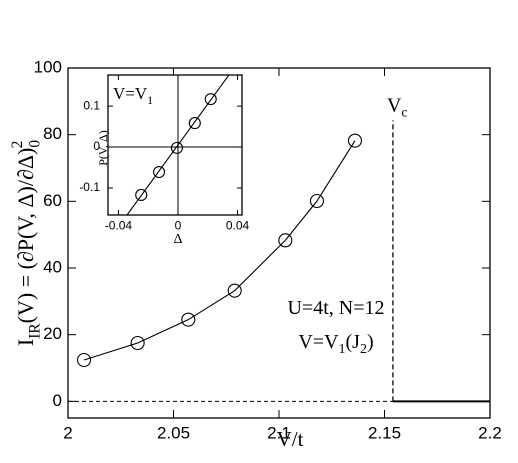 The width and height of the screenshot is (518, 463). I want to click on annotation: V=V1(J2), so click(335, 344).